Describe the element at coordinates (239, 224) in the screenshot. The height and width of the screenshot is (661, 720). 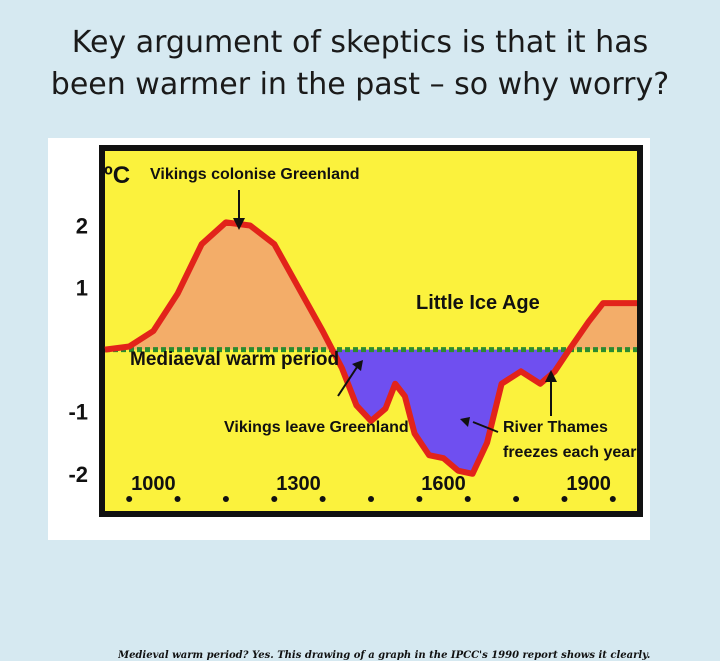
I see `arrowhead-vikings-colonise` at that location.